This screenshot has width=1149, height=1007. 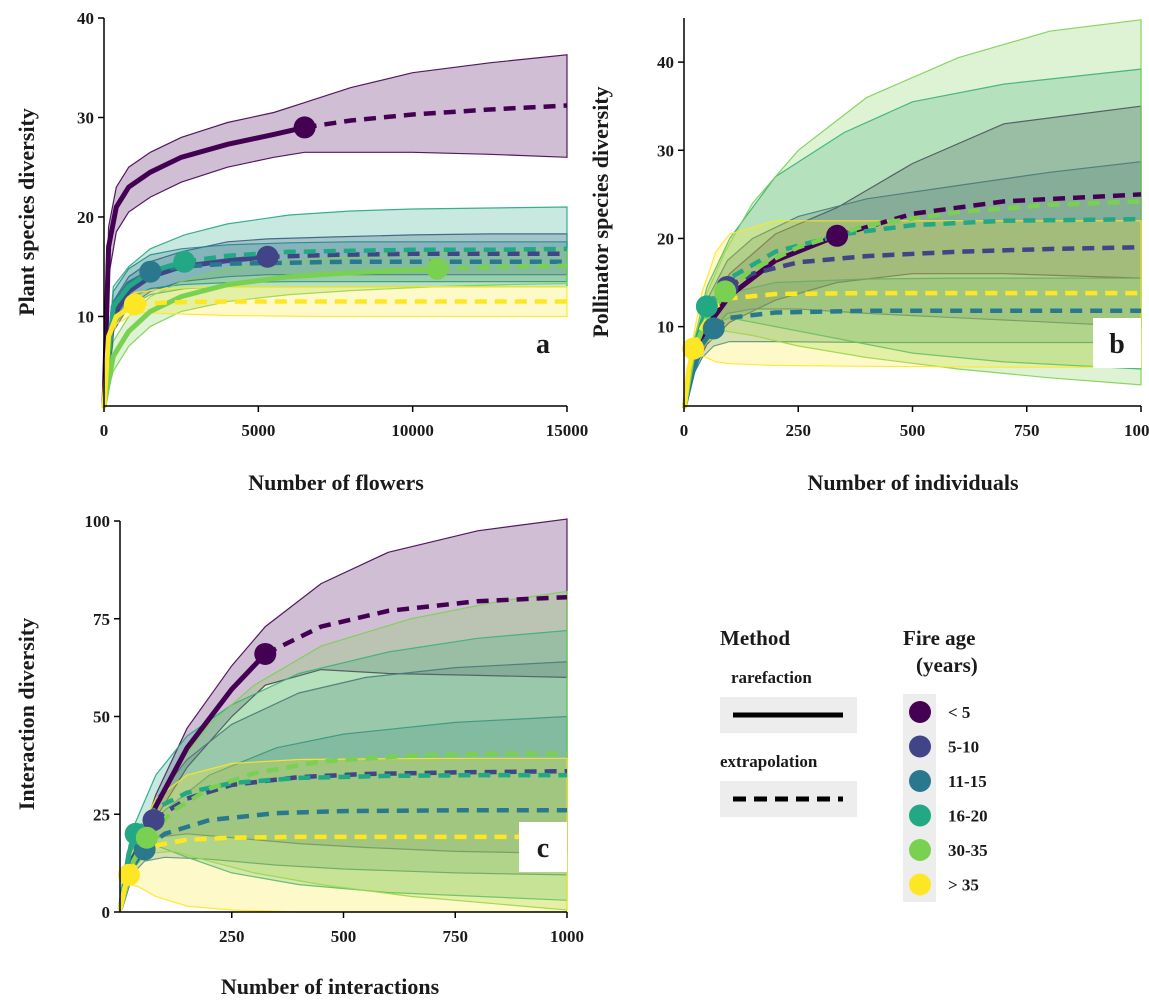 What do you see at coordinates (963, 747) in the screenshot?
I see `legend-label-2: 5-10` at bounding box center [963, 747].